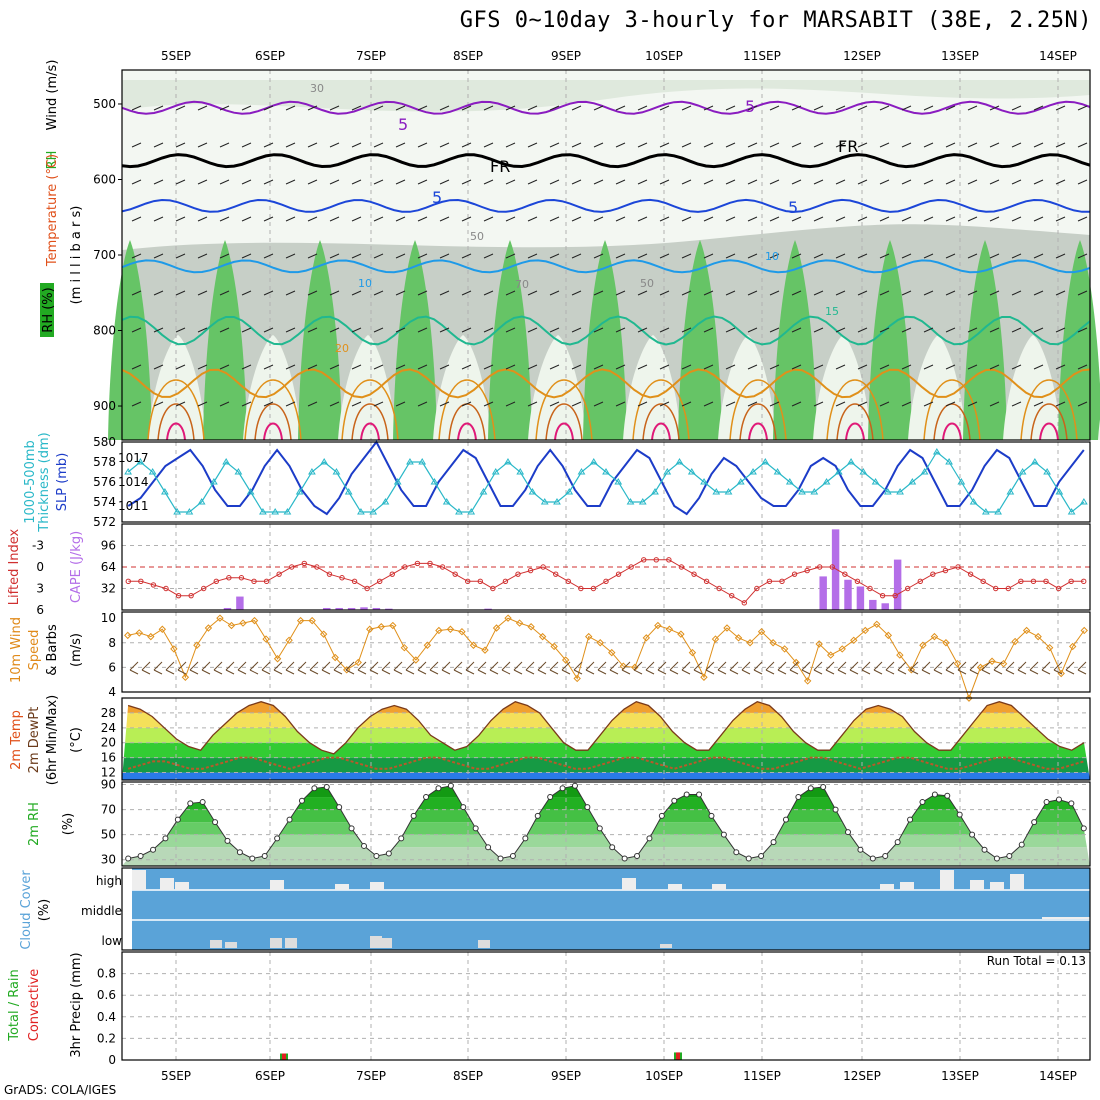  I want to click on ytick-label-li: 3, so click(40, 589).